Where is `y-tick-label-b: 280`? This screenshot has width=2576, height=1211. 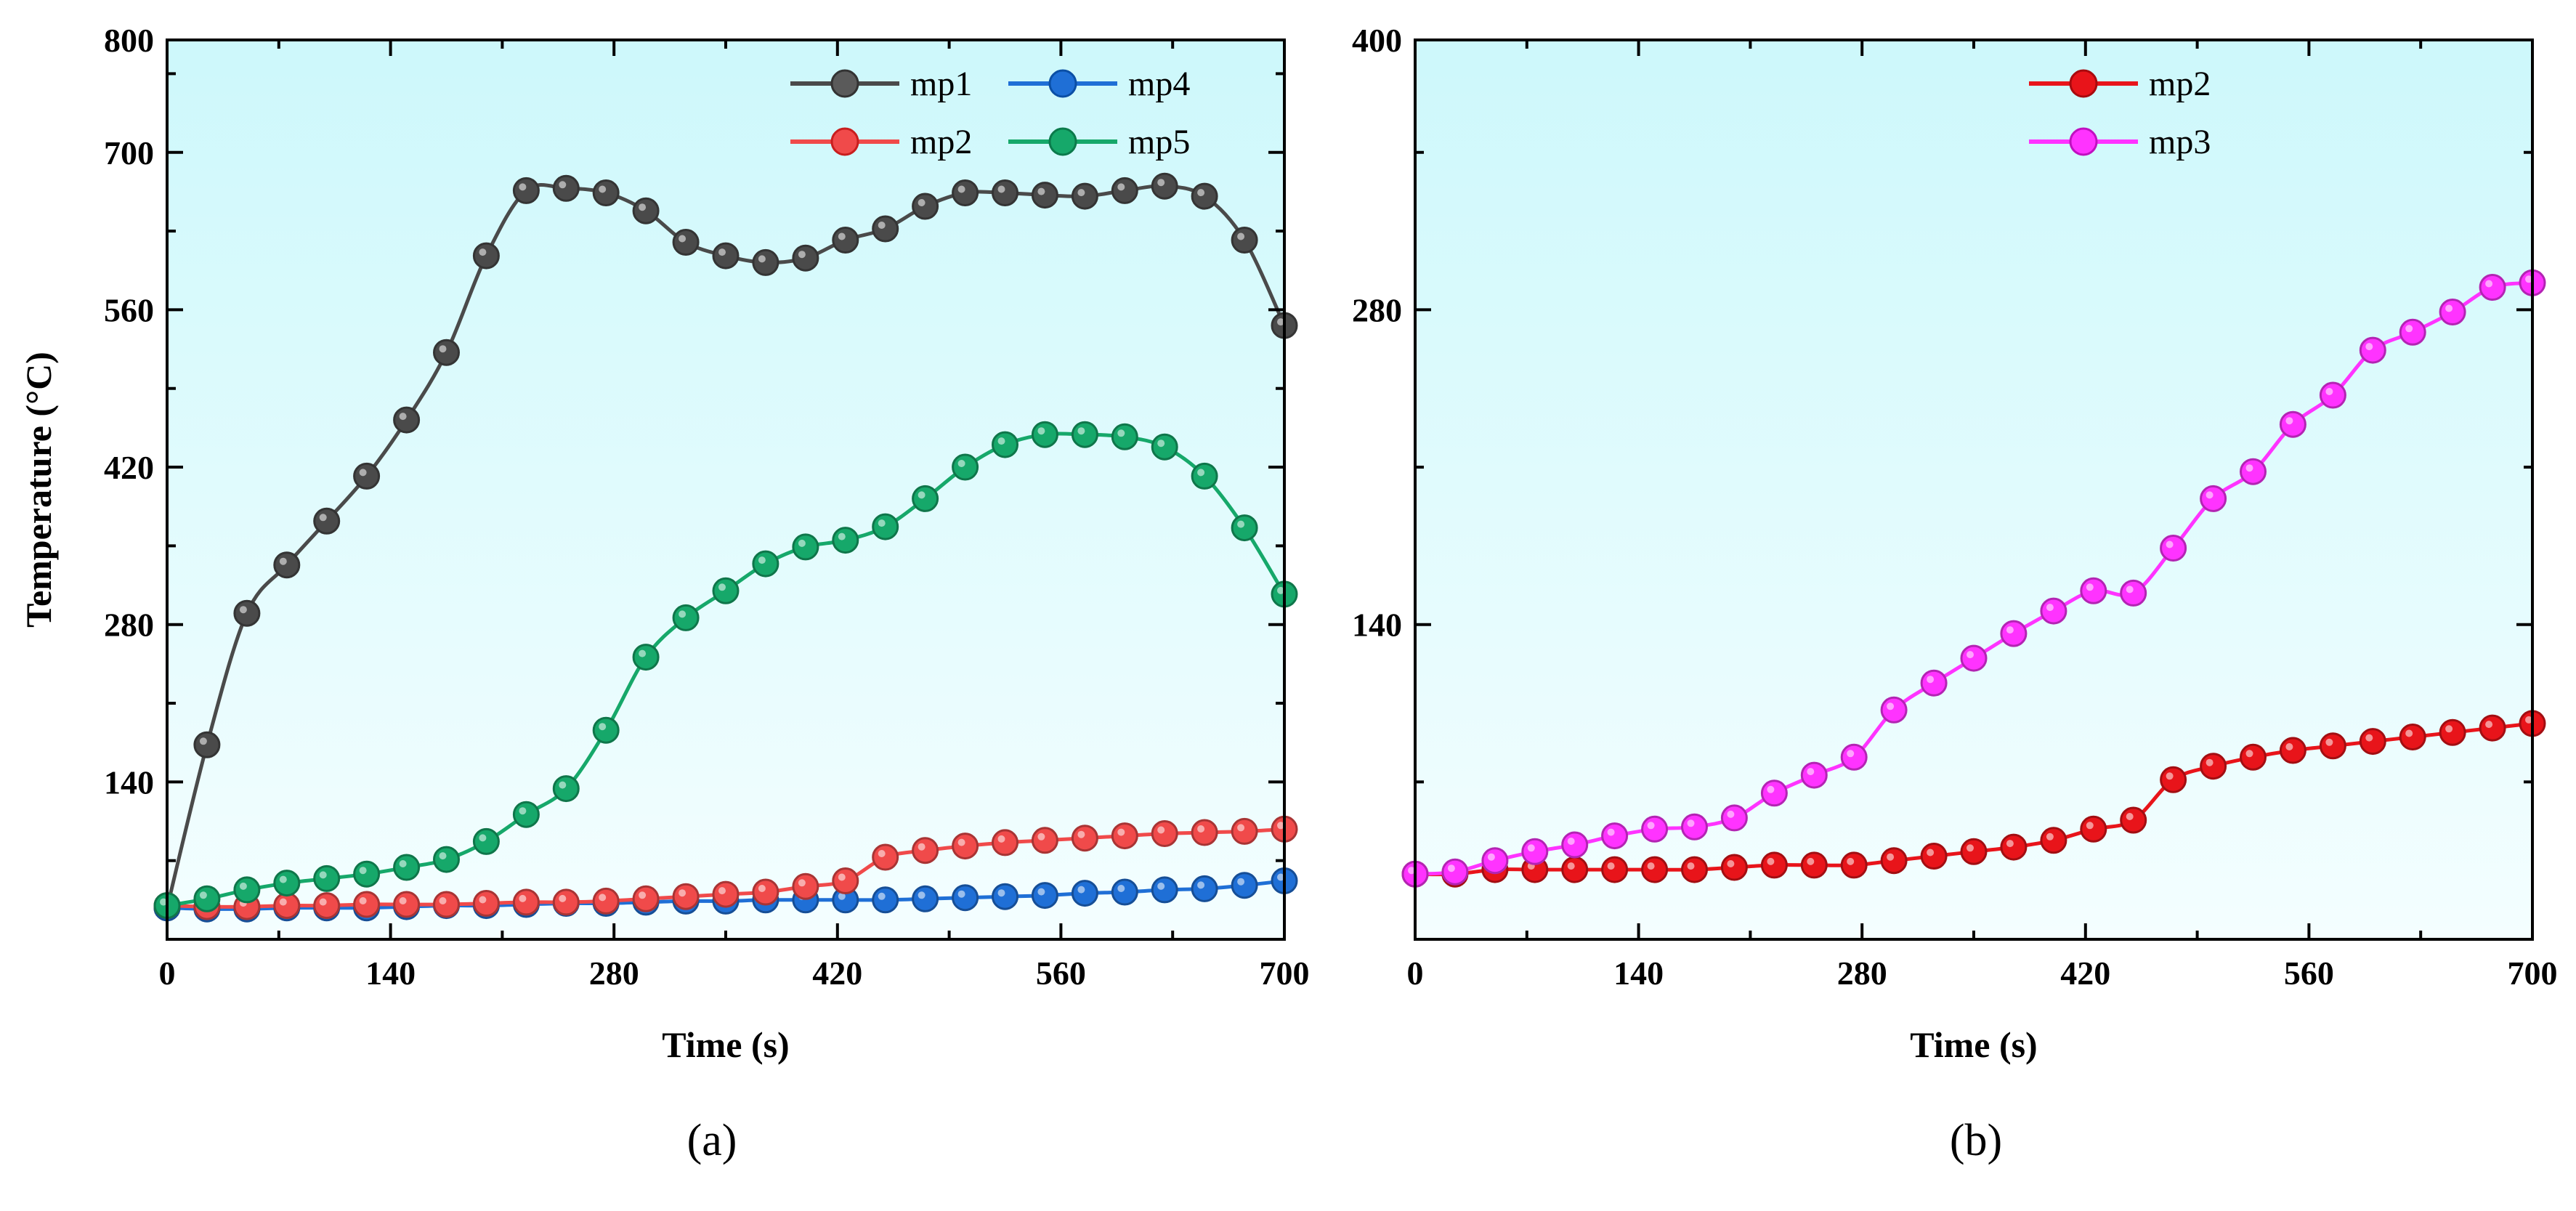 y-tick-label-b: 280 is located at coordinates (1377, 309).